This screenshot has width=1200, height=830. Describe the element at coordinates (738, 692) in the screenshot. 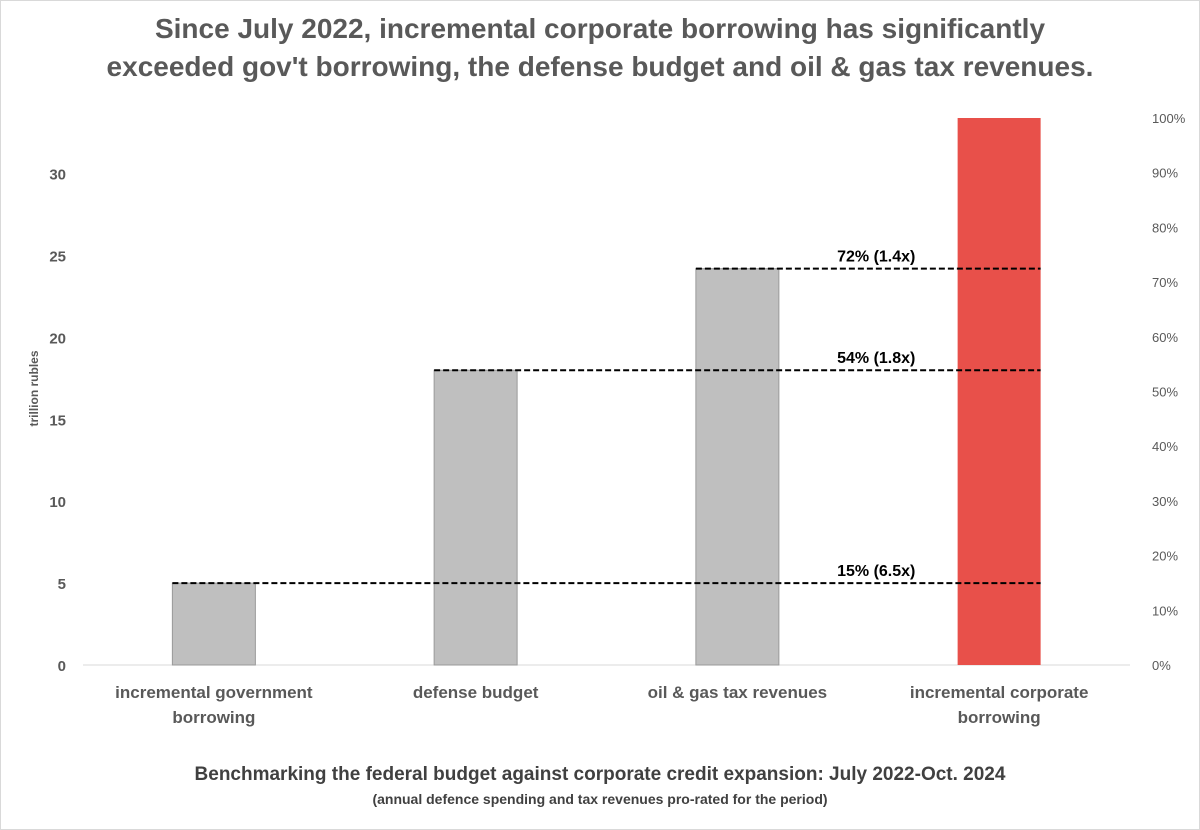

I see `category-label: oil & gas tax revenues` at that location.